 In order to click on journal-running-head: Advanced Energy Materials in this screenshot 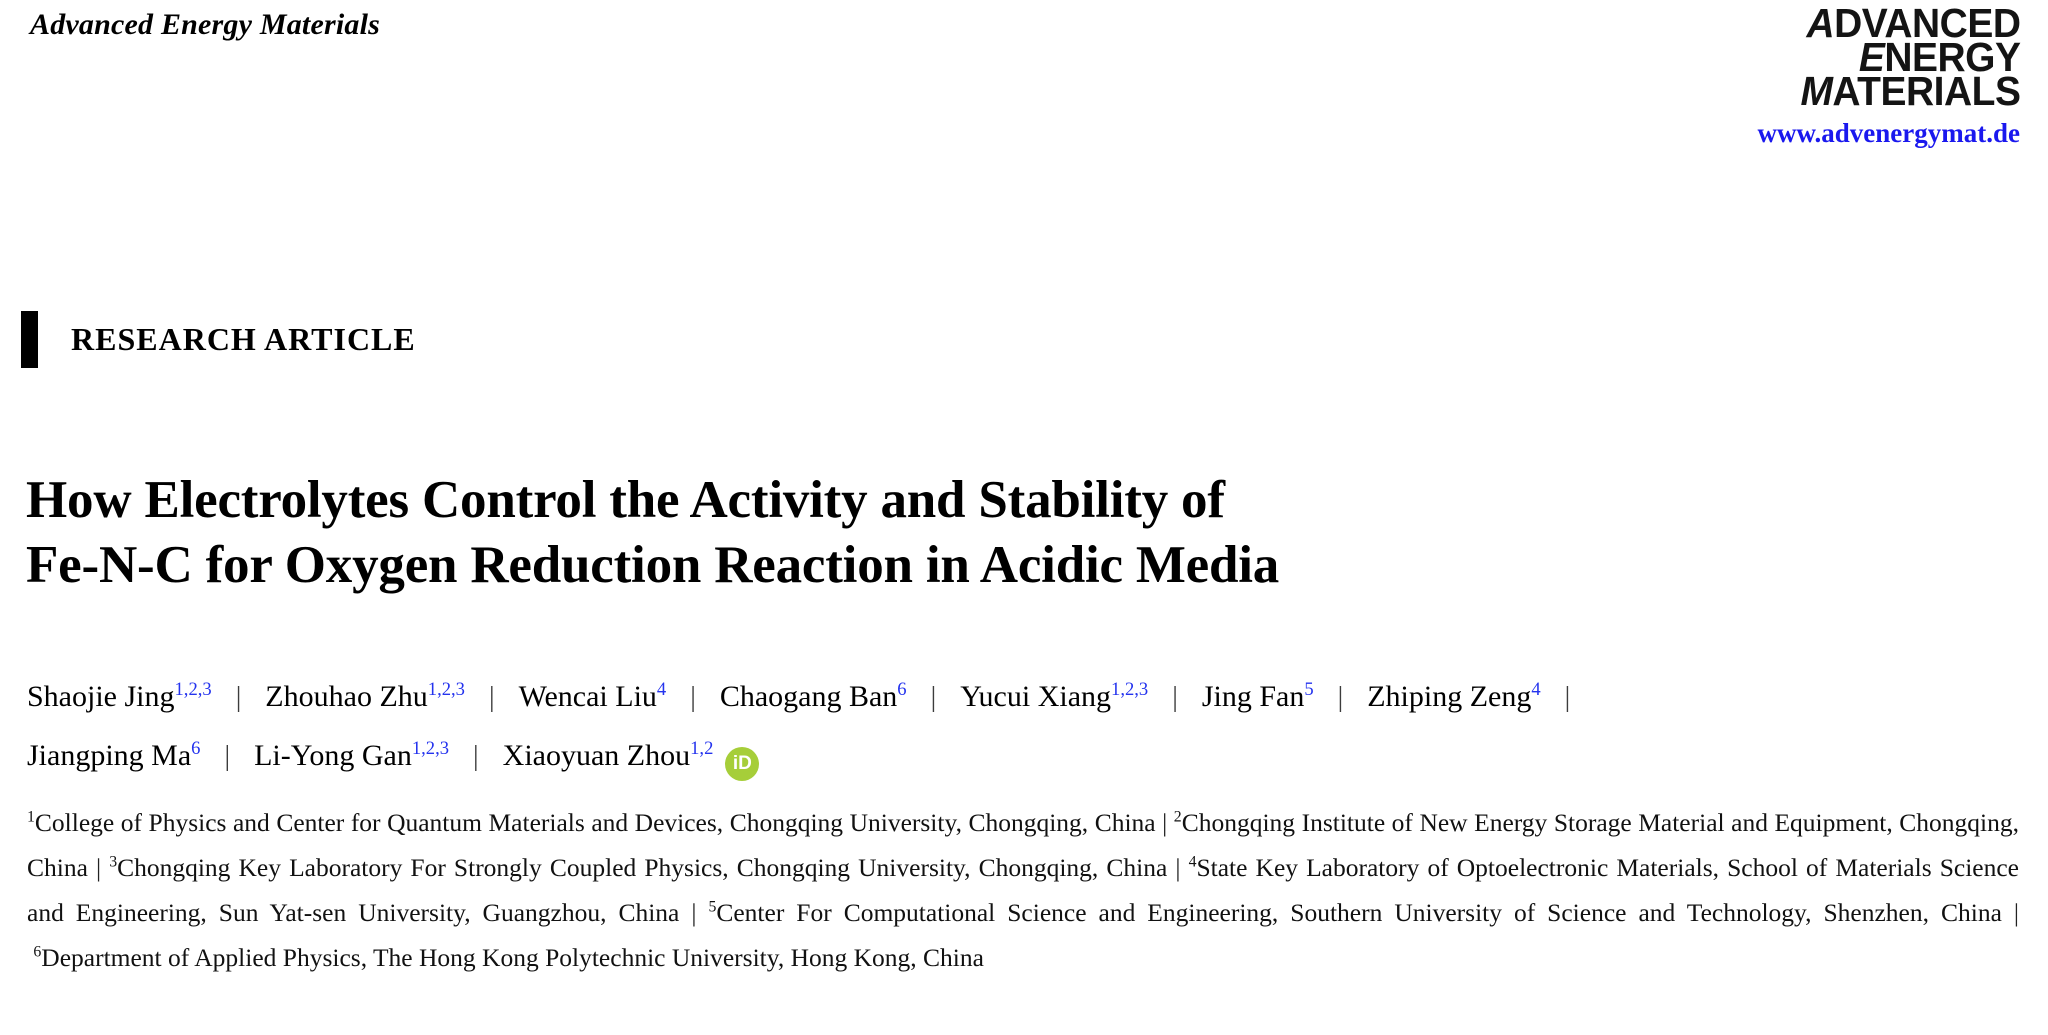, I will do `click(205, 24)`.